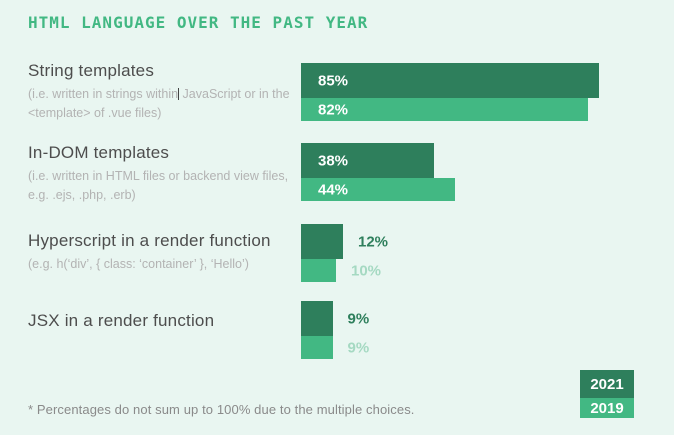  Describe the element at coordinates (333, 160) in the screenshot. I see `bar-value-label: 38%` at that location.